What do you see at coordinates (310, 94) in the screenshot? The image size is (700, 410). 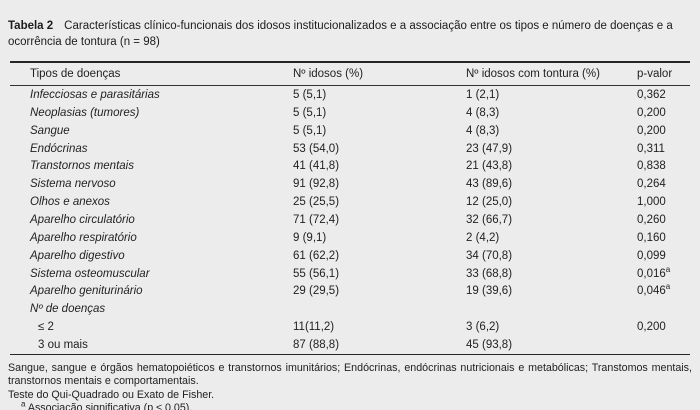 I see `n-idosos-cell: 5 (5,1)` at bounding box center [310, 94].